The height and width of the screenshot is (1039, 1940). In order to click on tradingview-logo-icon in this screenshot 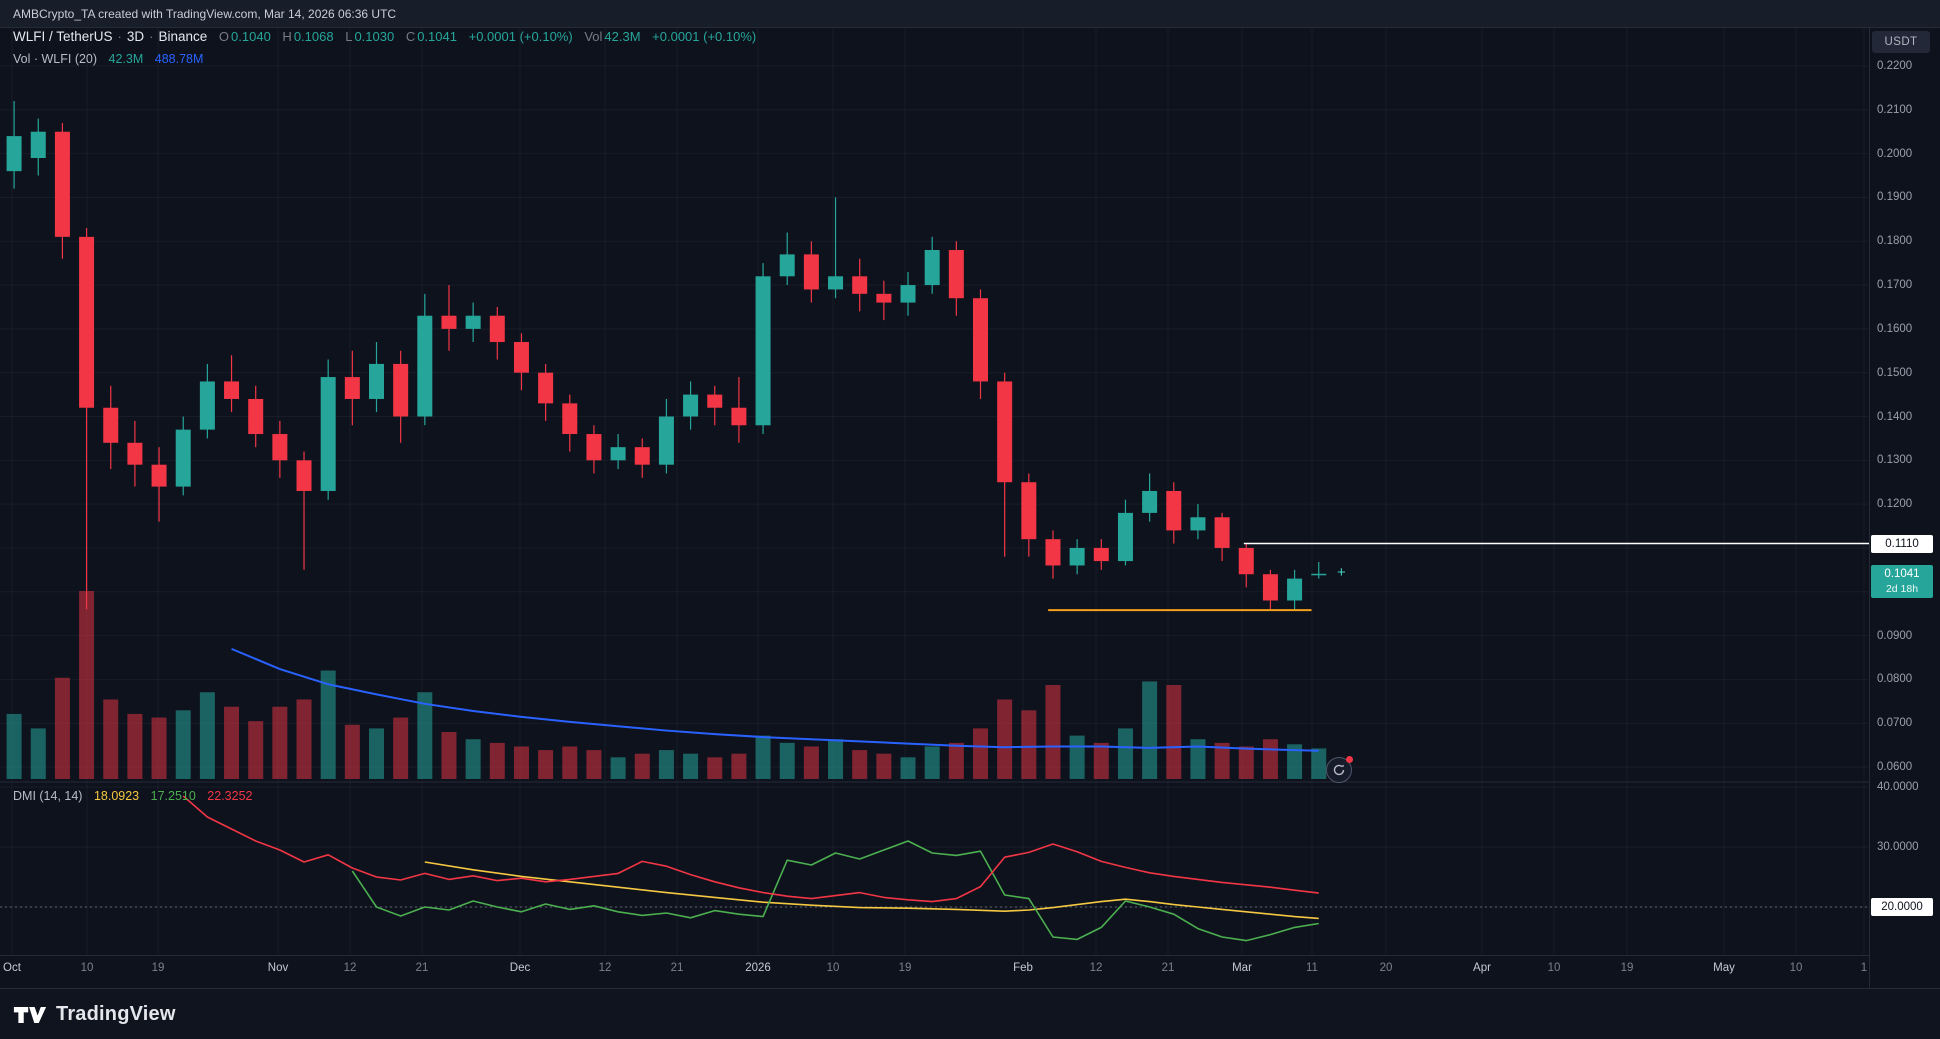, I will do `click(30, 1014)`.